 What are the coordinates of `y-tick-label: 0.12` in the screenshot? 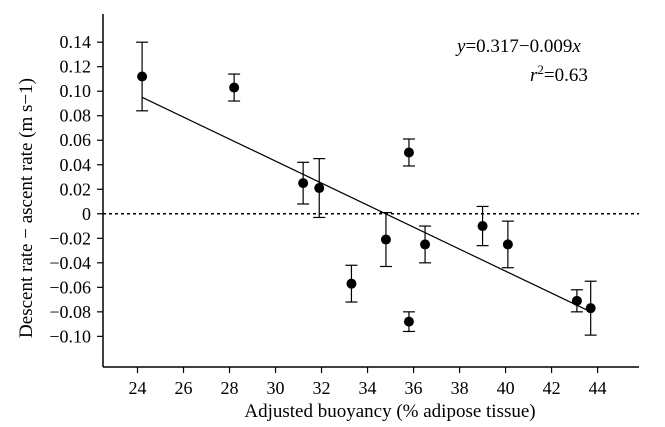 It's located at (76, 67).